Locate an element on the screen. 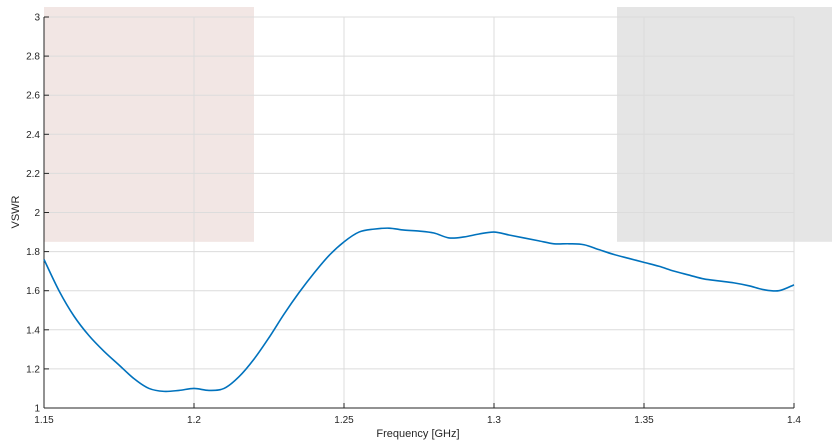 The width and height of the screenshot is (833, 443). y-tick-label: 1.4 is located at coordinates (33, 330).